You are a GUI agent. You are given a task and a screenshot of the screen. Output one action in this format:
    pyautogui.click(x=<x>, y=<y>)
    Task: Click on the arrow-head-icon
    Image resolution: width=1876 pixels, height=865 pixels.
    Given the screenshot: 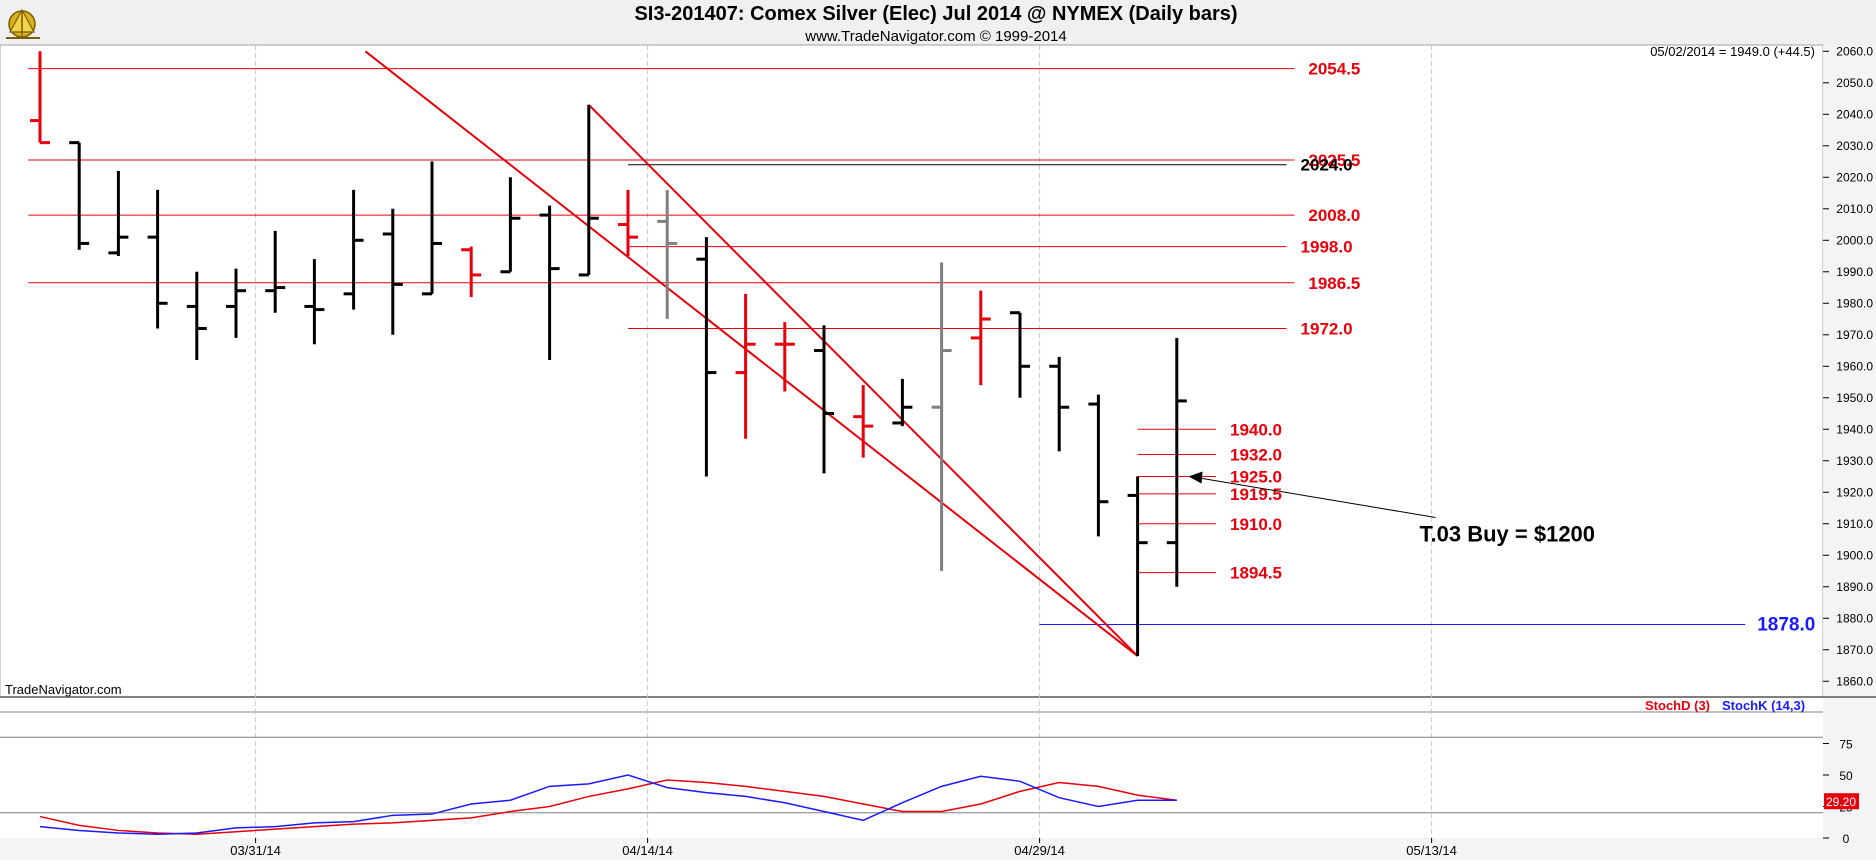 What is the action you would take?
    pyautogui.click(x=1195, y=477)
    